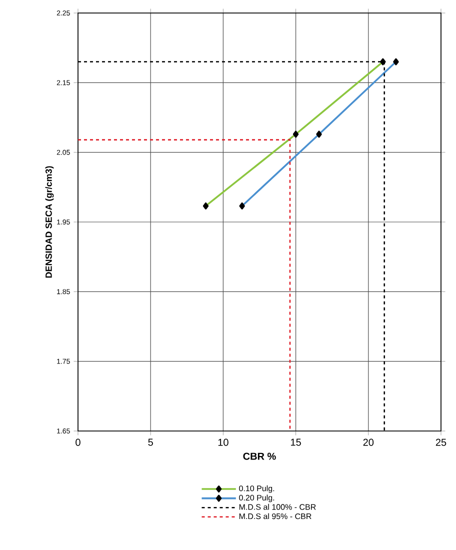 This screenshot has width=456, height=550. What do you see at coordinates (441, 442) in the screenshot?
I see `x-tick-label: 25` at bounding box center [441, 442].